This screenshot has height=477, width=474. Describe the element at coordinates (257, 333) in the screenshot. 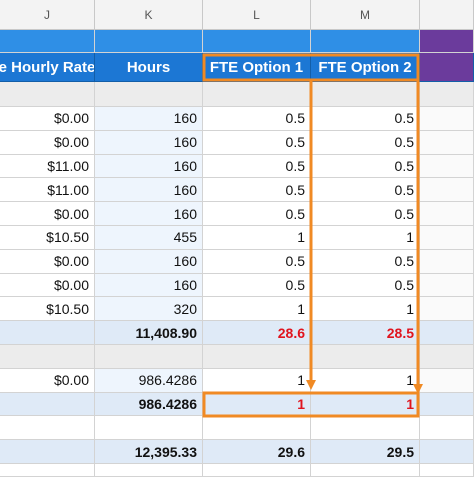

I see `cell: 28.6` at that location.